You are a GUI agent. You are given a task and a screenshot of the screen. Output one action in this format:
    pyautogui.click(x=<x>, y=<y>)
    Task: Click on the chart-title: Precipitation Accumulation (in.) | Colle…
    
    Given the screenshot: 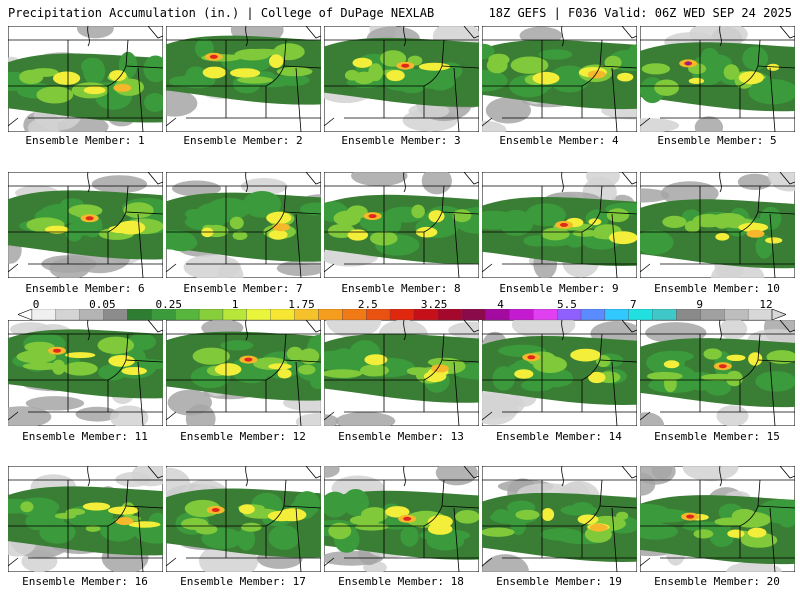 What is the action you would take?
    pyautogui.click(x=221, y=13)
    